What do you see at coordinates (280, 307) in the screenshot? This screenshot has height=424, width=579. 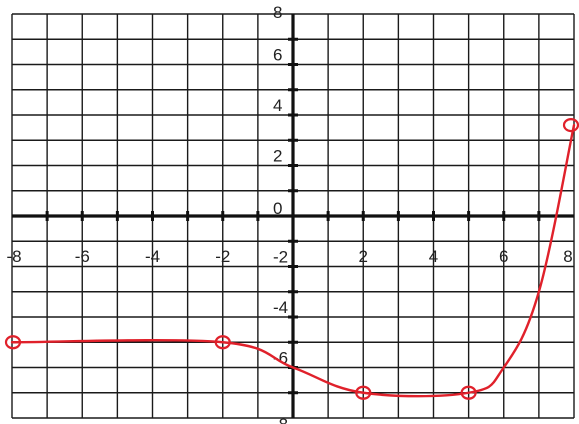 I see `y-tick-label: -4` at bounding box center [280, 307].